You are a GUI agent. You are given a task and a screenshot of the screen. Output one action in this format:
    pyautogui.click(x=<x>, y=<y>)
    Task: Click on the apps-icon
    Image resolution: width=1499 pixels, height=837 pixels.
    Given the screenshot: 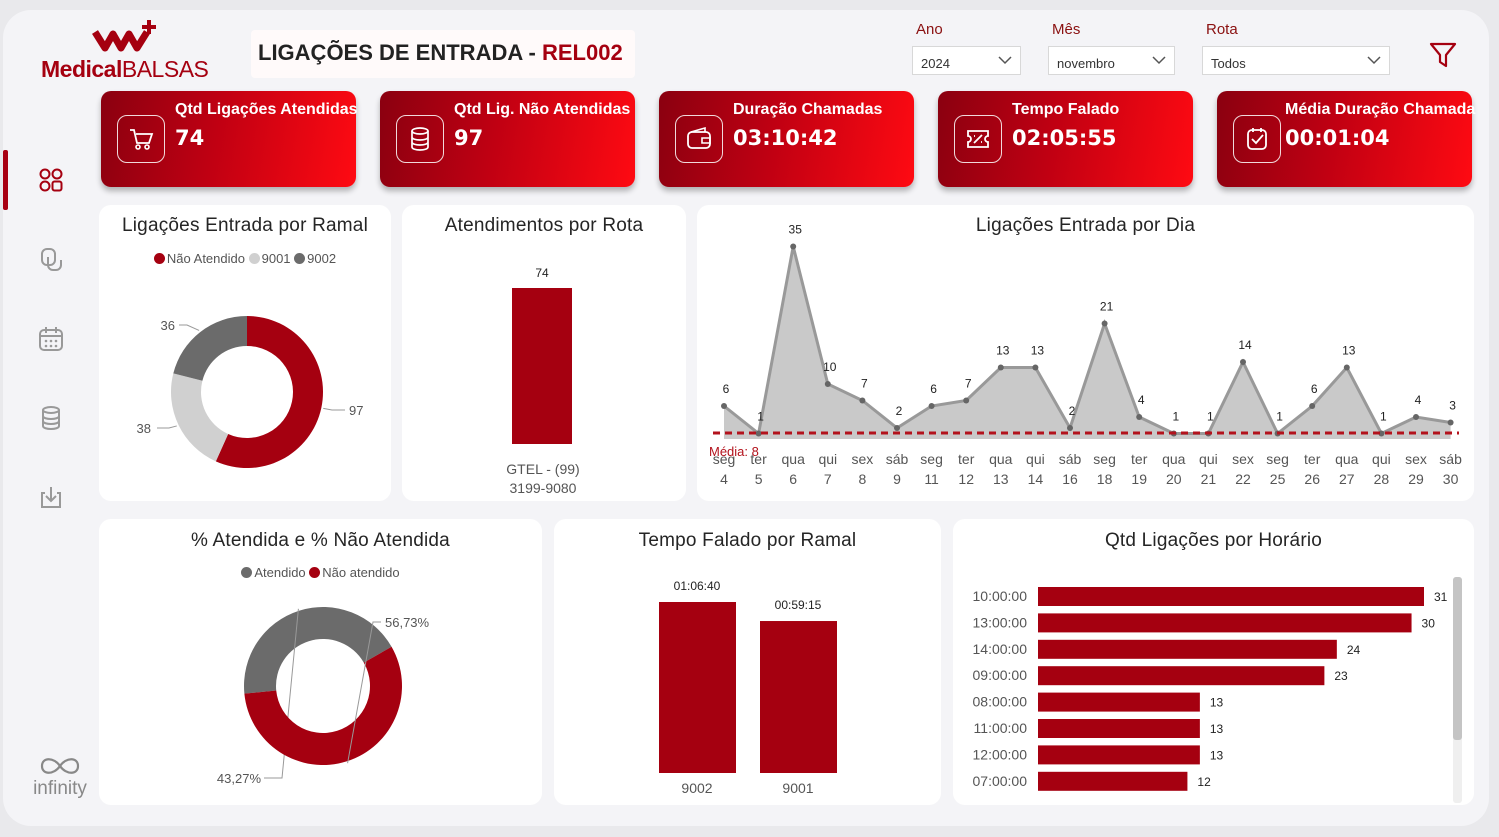 What is the action you would take?
    pyautogui.click(x=50, y=180)
    